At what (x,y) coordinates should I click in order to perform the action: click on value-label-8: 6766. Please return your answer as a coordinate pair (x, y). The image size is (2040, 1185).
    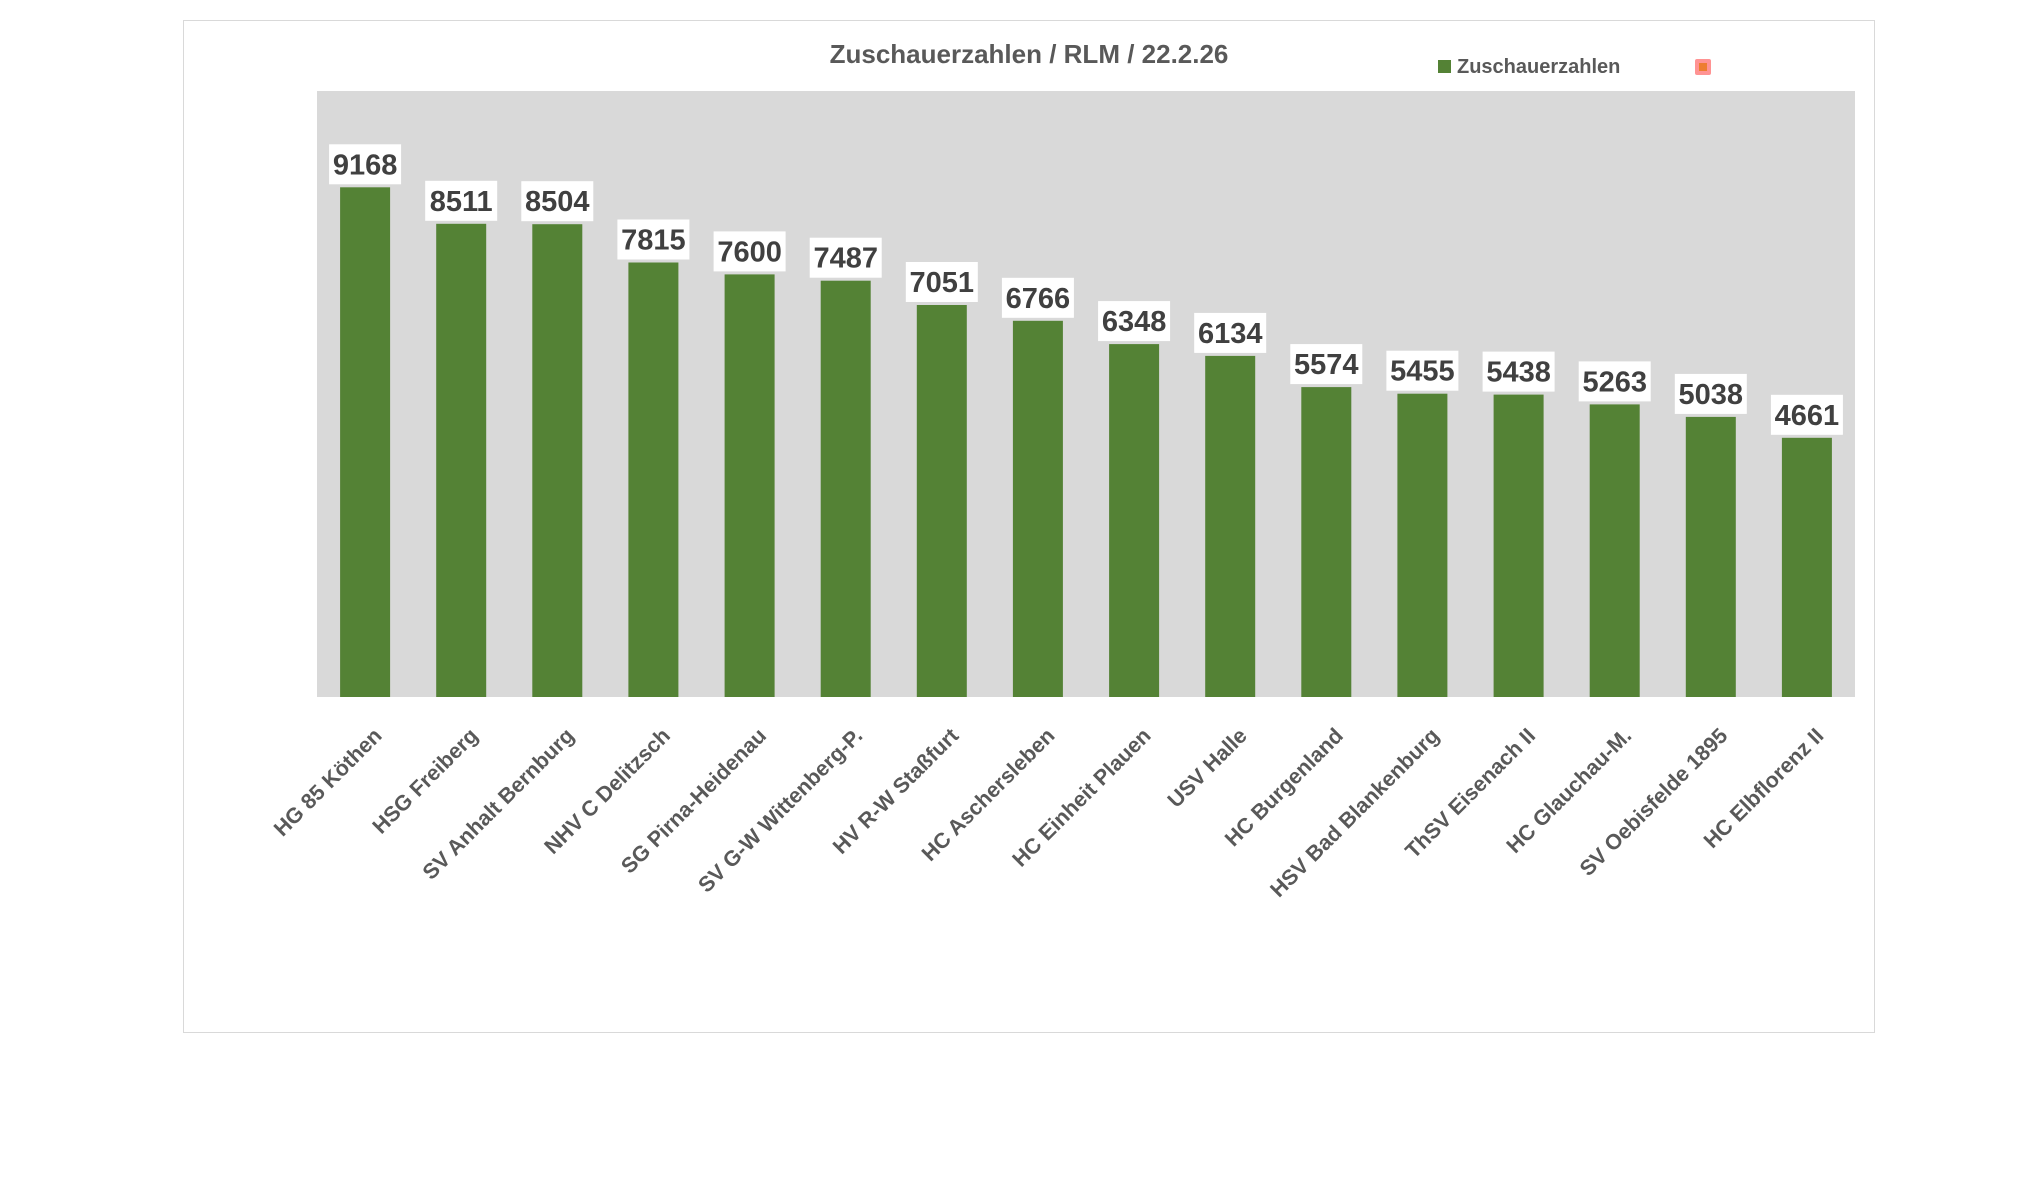
    Looking at the image, I should click on (1038, 299).